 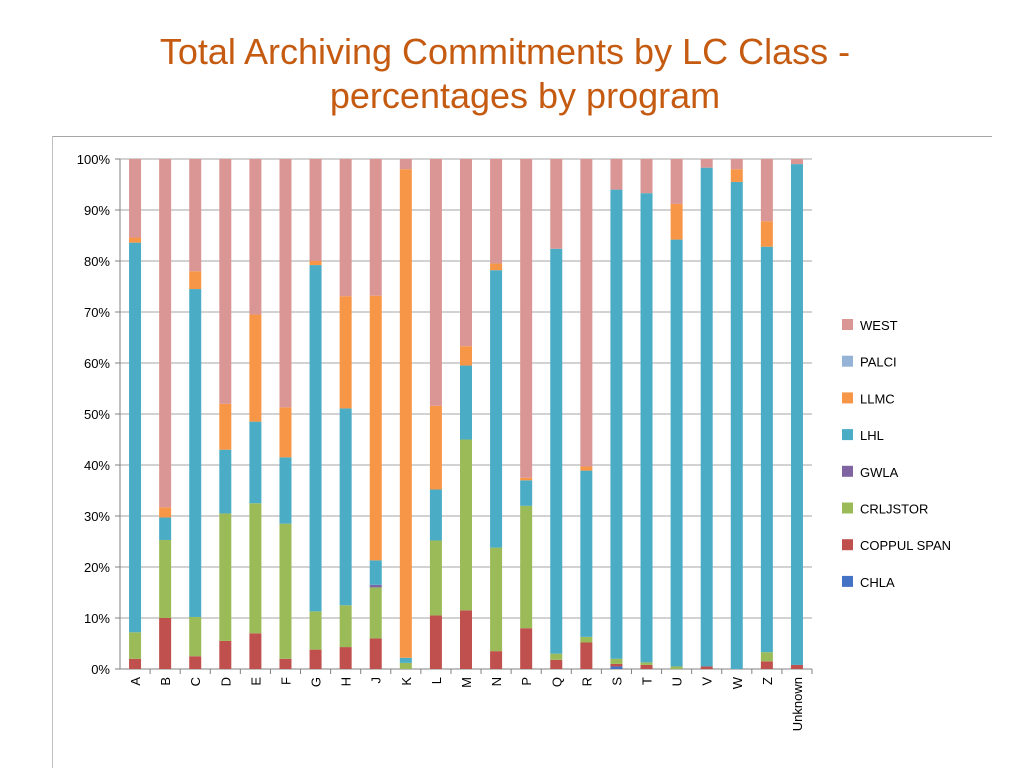 I want to click on bar-segment-llmc-u, so click(x=676, y=221).